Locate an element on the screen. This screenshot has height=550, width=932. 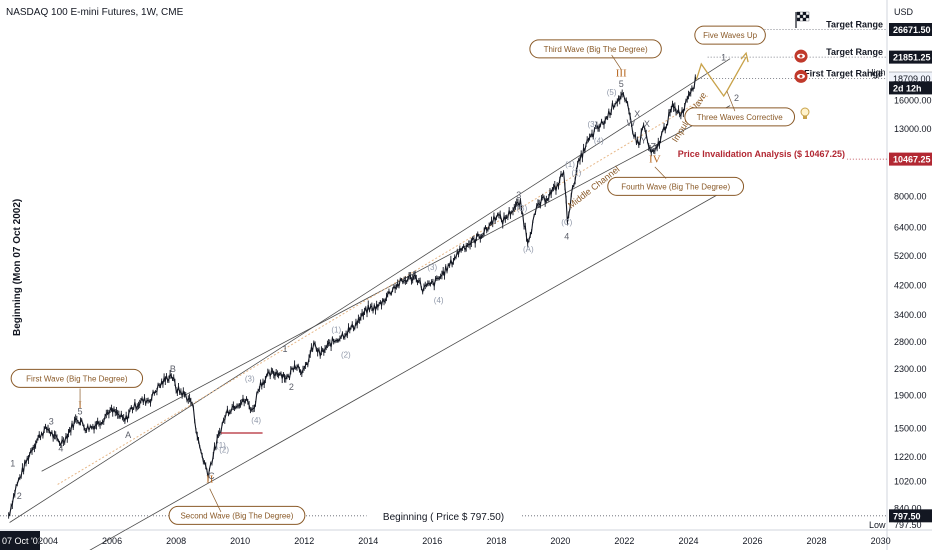
x-tick-label: 2022 is located at coordinates (624, 541).